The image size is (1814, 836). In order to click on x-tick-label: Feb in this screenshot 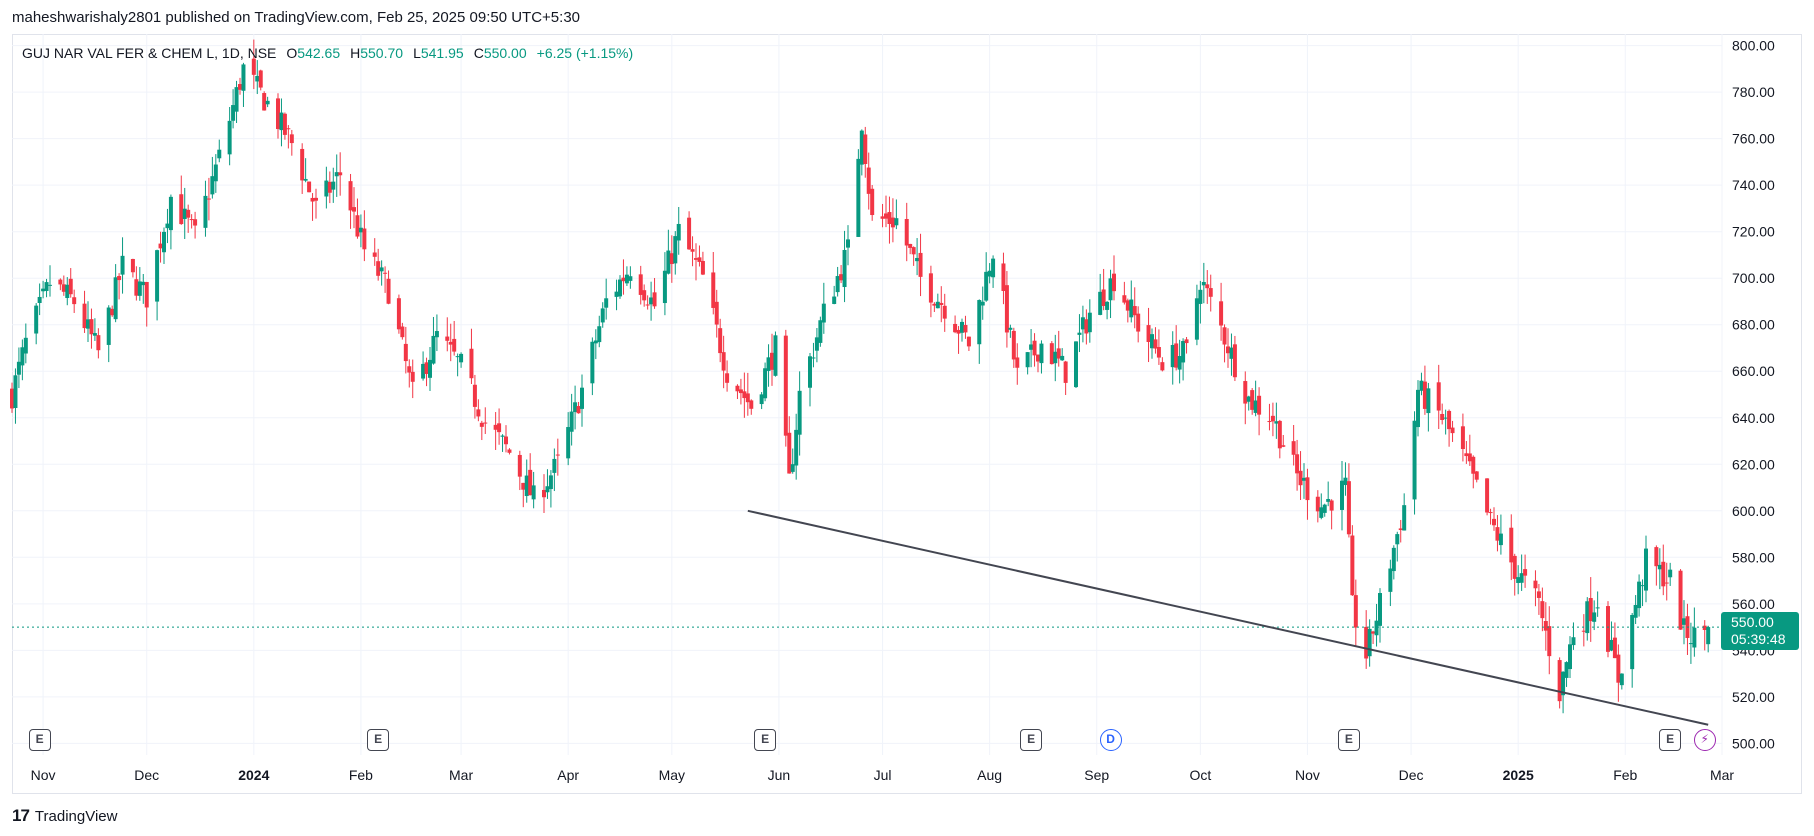, I will do `click(1625, 775)`.